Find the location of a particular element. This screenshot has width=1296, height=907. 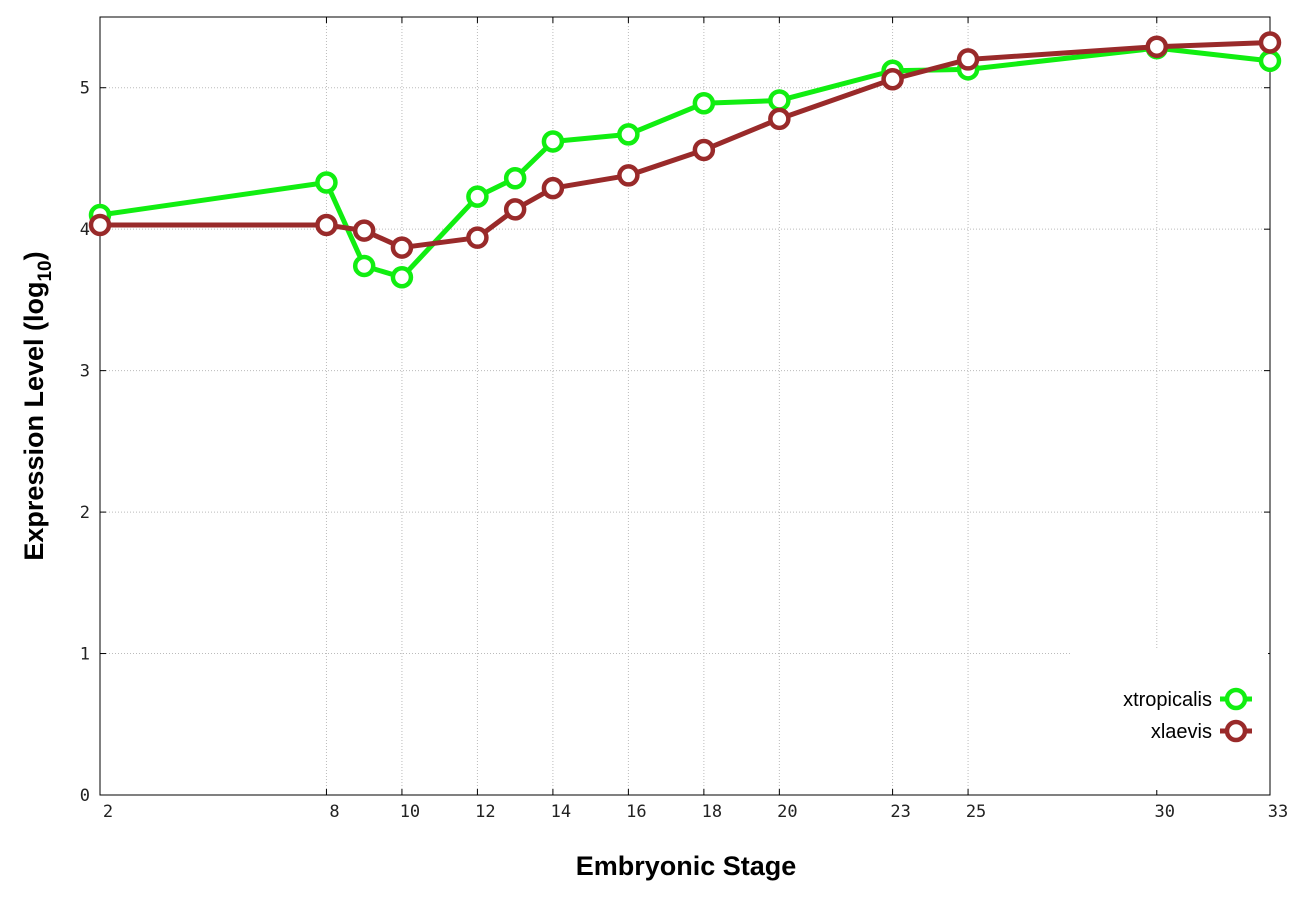

x-tick-label: 20 is located at coordinates (787, 812).